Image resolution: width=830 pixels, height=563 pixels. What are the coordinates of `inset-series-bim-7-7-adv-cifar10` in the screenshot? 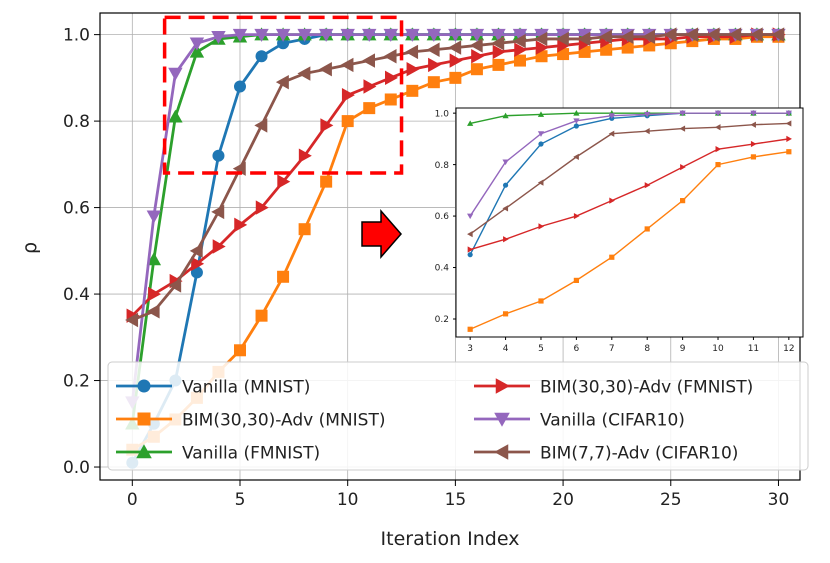 It's located at (629, 179).